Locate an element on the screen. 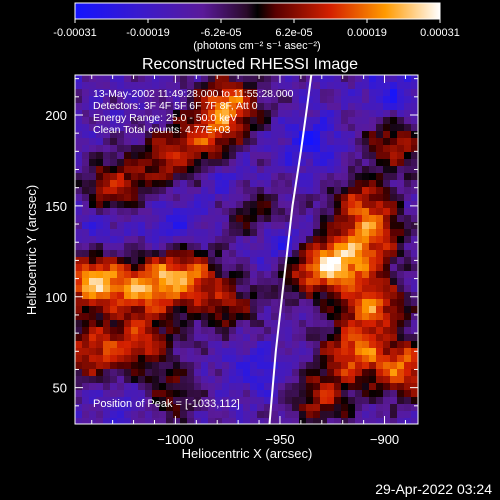  x-tick-label: −900 is located at coordinates (384, 439).